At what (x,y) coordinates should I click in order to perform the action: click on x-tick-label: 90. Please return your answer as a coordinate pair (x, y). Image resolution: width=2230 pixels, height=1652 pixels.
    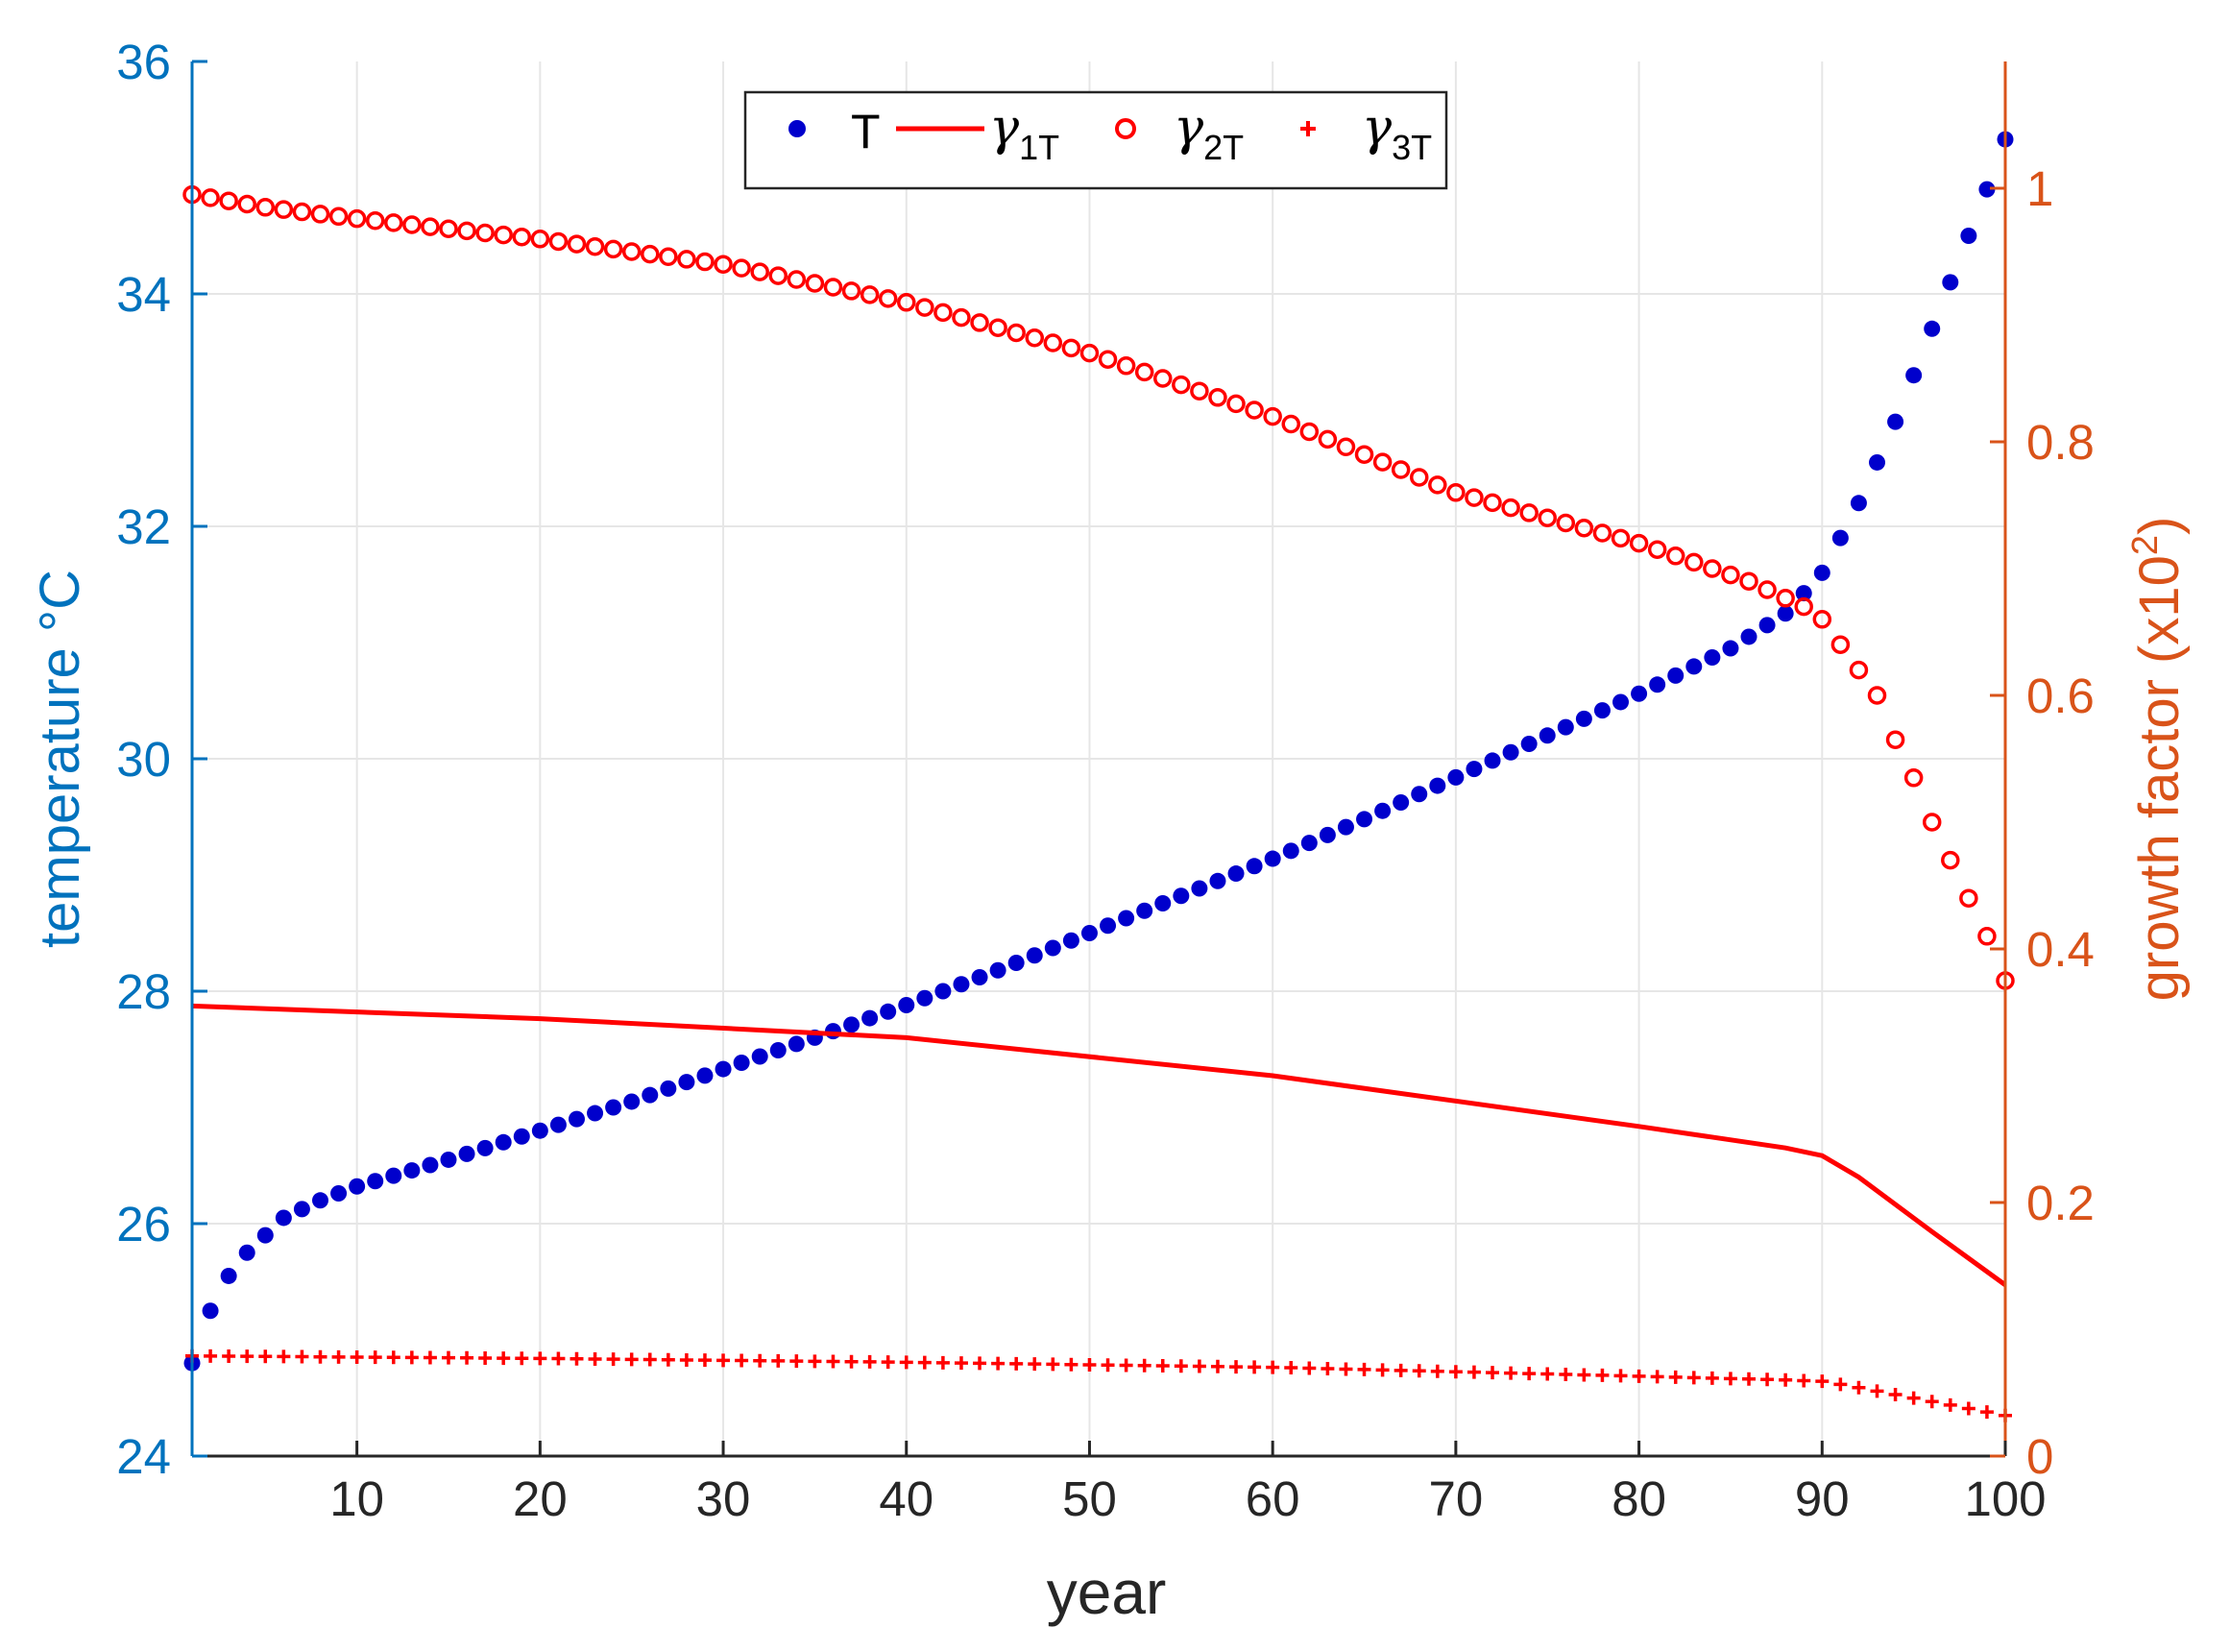
    Looking at the image, I should click on (1822, 1498).